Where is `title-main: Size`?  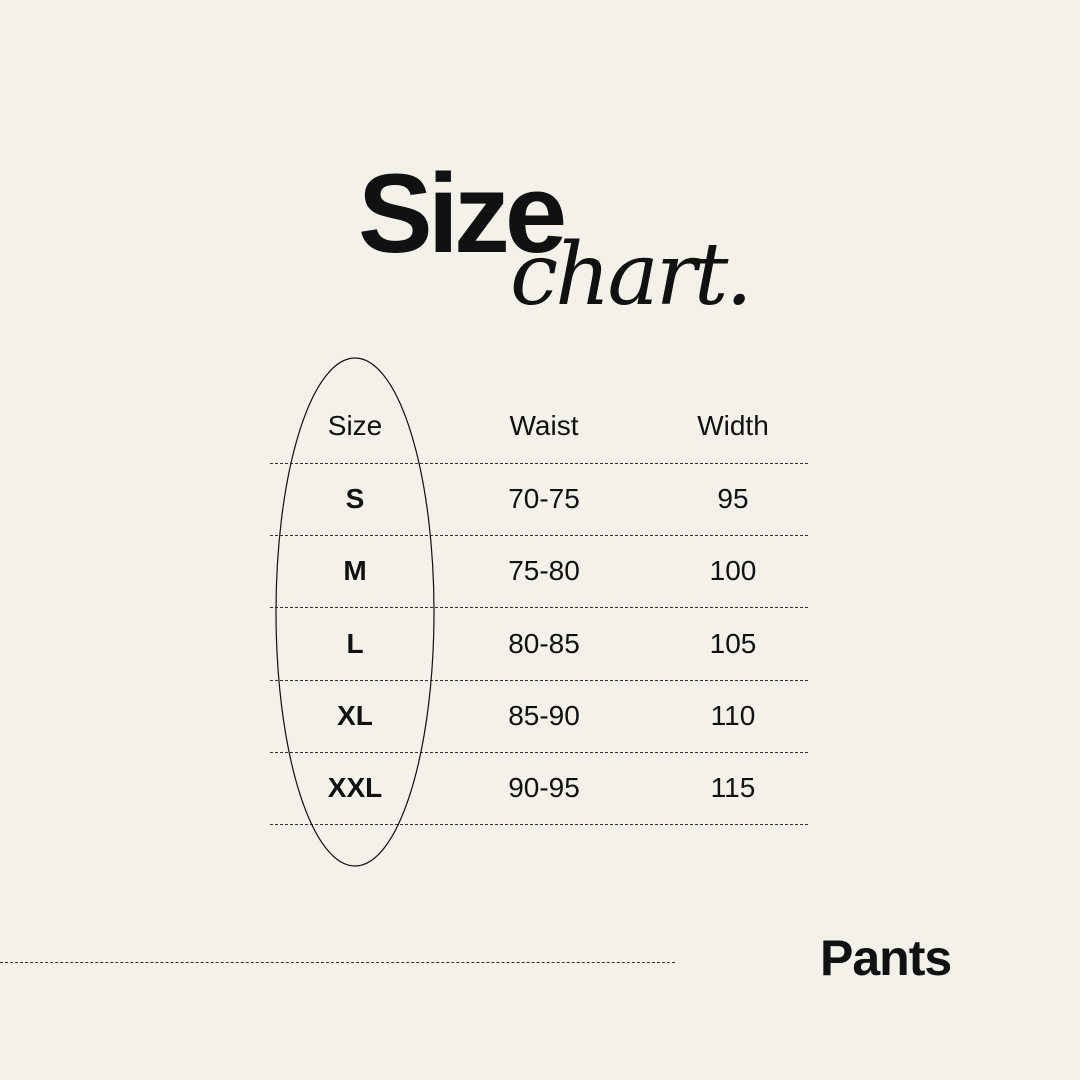
title-main: Size is located at coordinates (462, 213).